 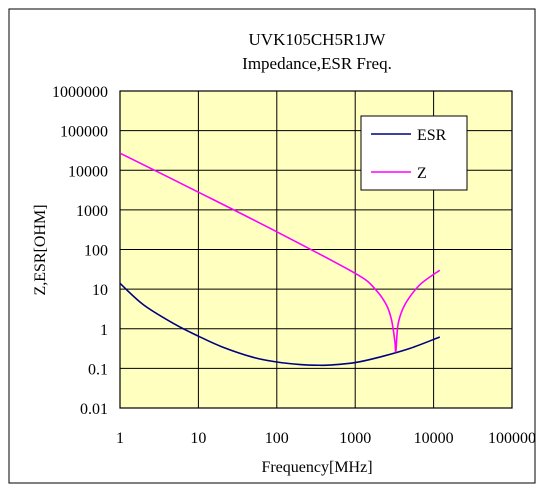 What do you see at coordinates (414, 153) in the screenshot?
I see `legend` at bounding box center [414, 153].